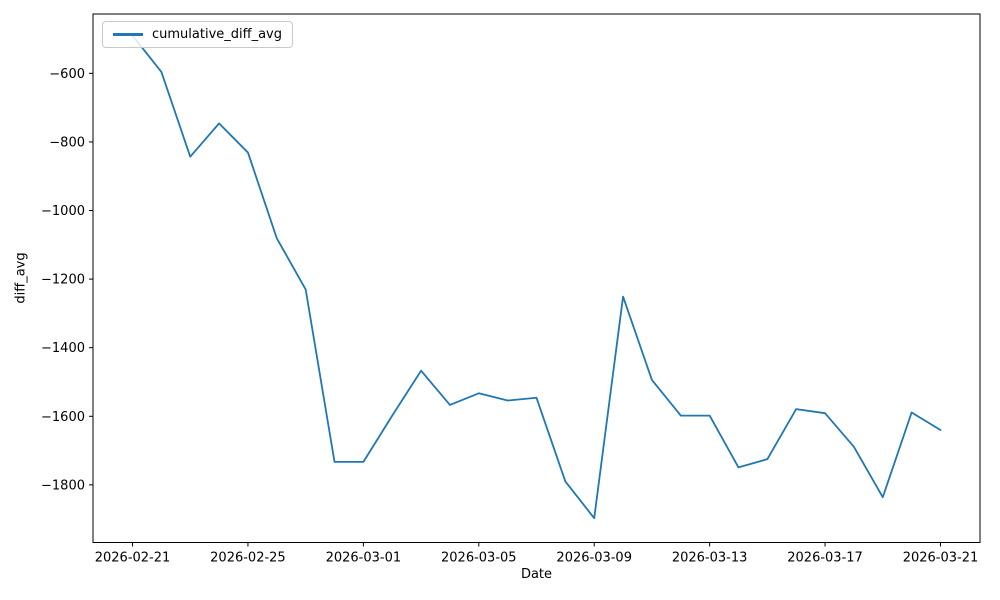  What do you see at coordinates (67, 142) in the screenshot?
I see `y-tick-label: −800` at bounding box center [67, 142].